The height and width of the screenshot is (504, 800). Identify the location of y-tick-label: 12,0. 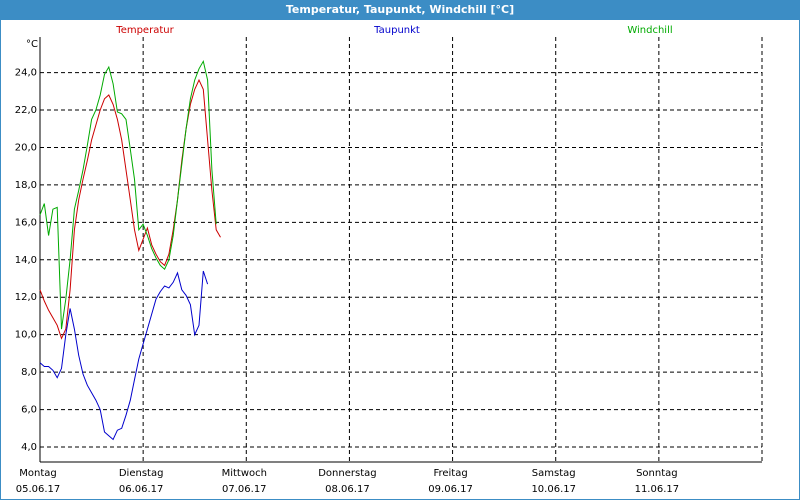
(26, 297).